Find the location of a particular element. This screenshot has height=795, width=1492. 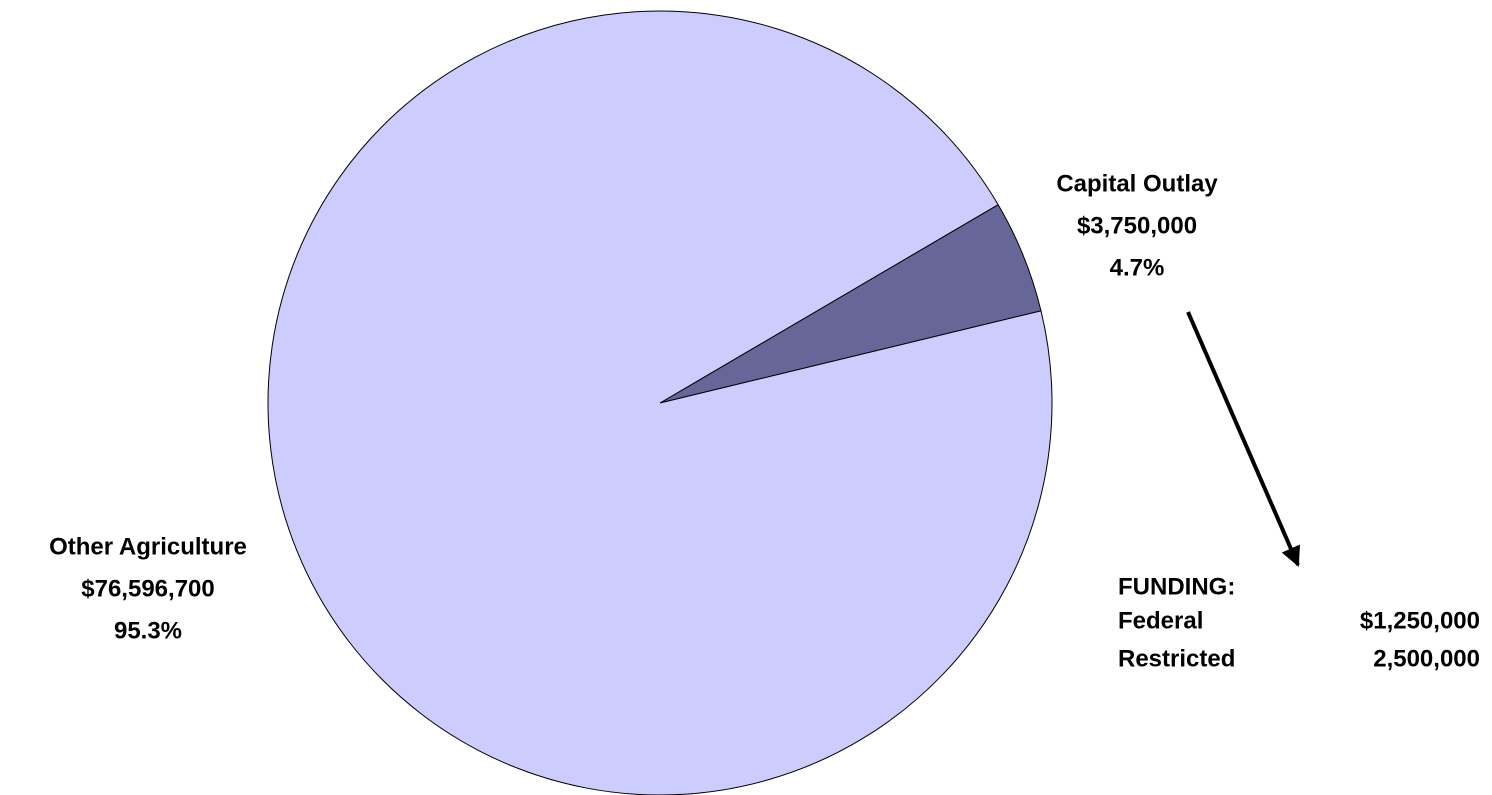

slice-label: Capital Outlay is located at coordinates (1137, 183).